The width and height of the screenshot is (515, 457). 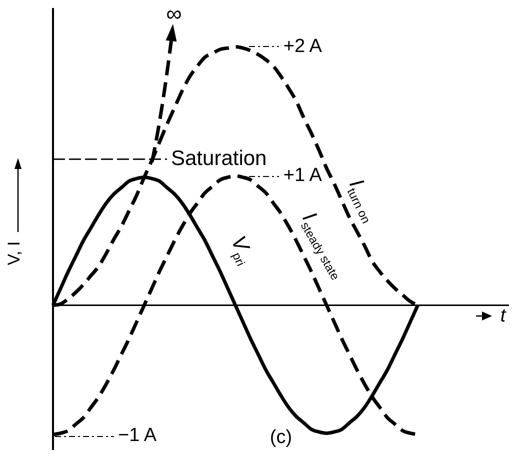 What do you see at coordinates (14, 253) in the screenshot?
I see `y-axis-title: V, I` at bounding box center [14, 253].